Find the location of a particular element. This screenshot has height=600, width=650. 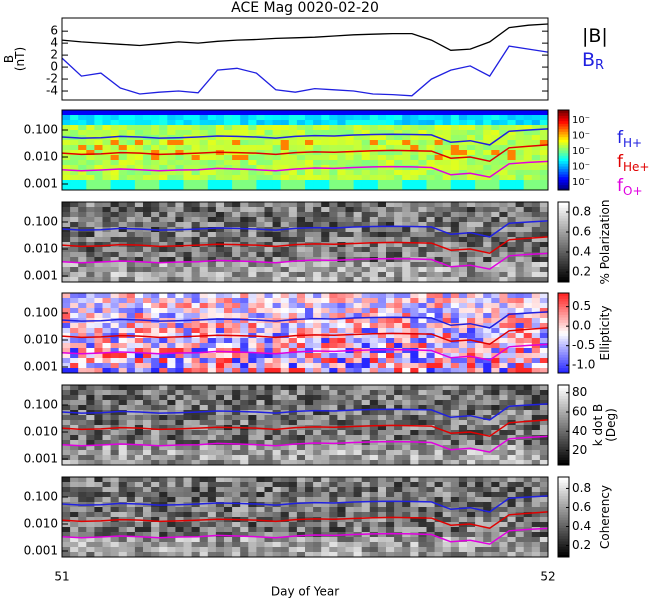

y-tick-label: 0.100 is located at coordinates (41, 312).